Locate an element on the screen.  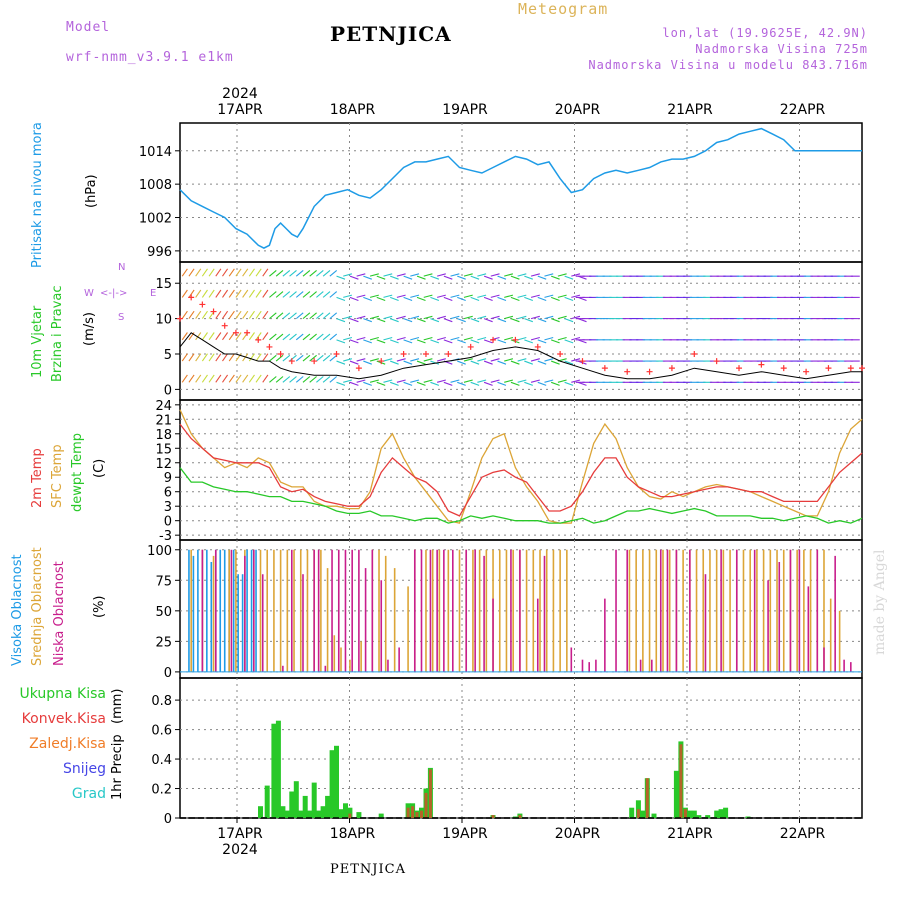
legend-snow: Snijeg is located at coordinates (84, 769).